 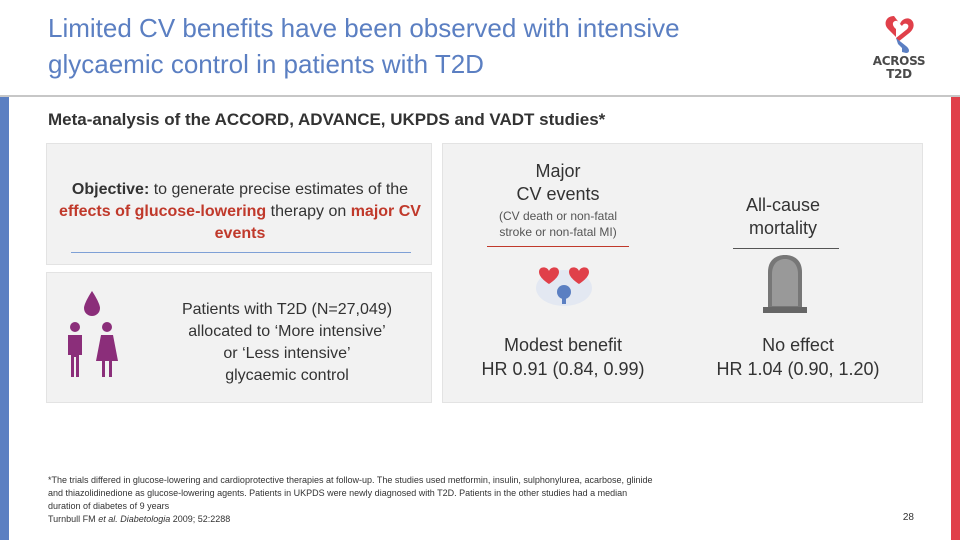 I want to click on objective-text-1: to generate precise estimates of the, so click(x=279, y=189).